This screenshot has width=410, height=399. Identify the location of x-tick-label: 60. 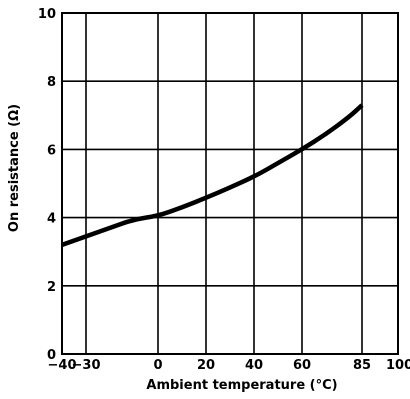
(302, 365).